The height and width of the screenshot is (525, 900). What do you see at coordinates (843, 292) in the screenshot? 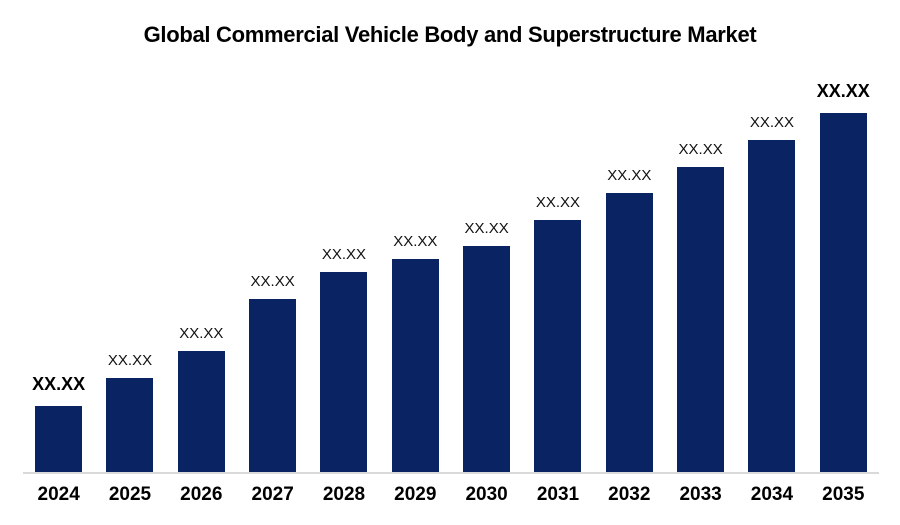
I see `bar-2035` at bounding box center [843, 292].